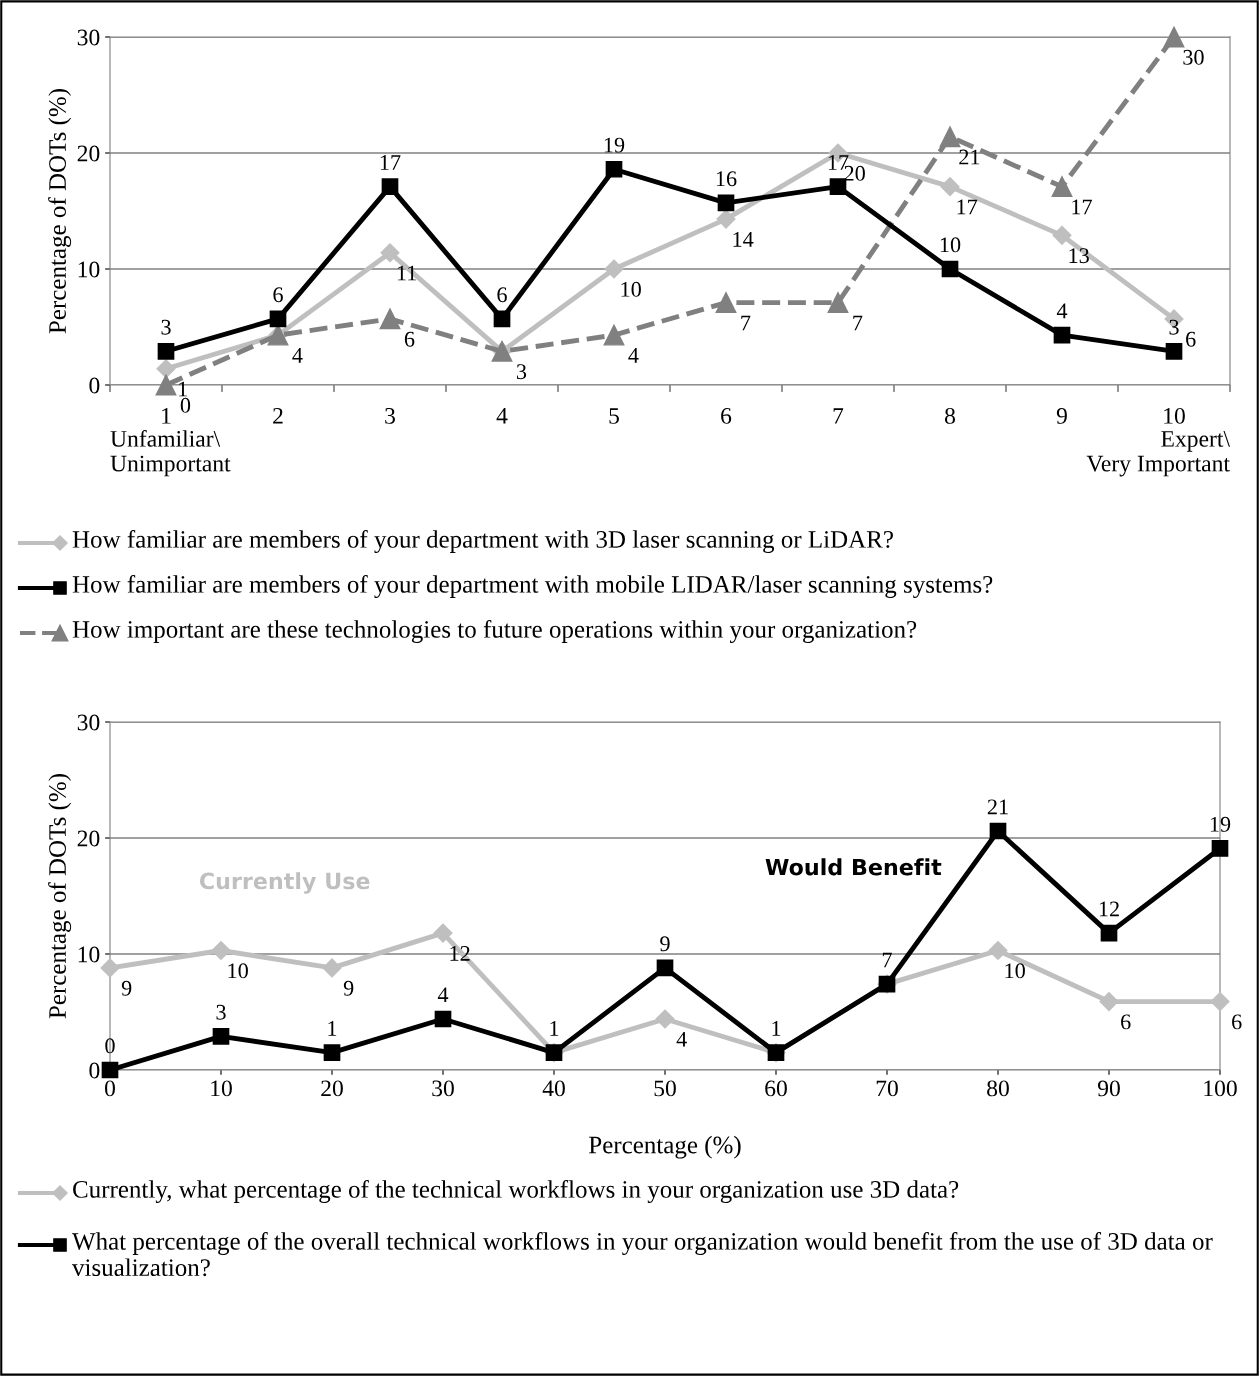  What do you see at coordinates (950, 415) in the screenshot?
I see `x-tick-label: 8` at bounding box center [950, 415].